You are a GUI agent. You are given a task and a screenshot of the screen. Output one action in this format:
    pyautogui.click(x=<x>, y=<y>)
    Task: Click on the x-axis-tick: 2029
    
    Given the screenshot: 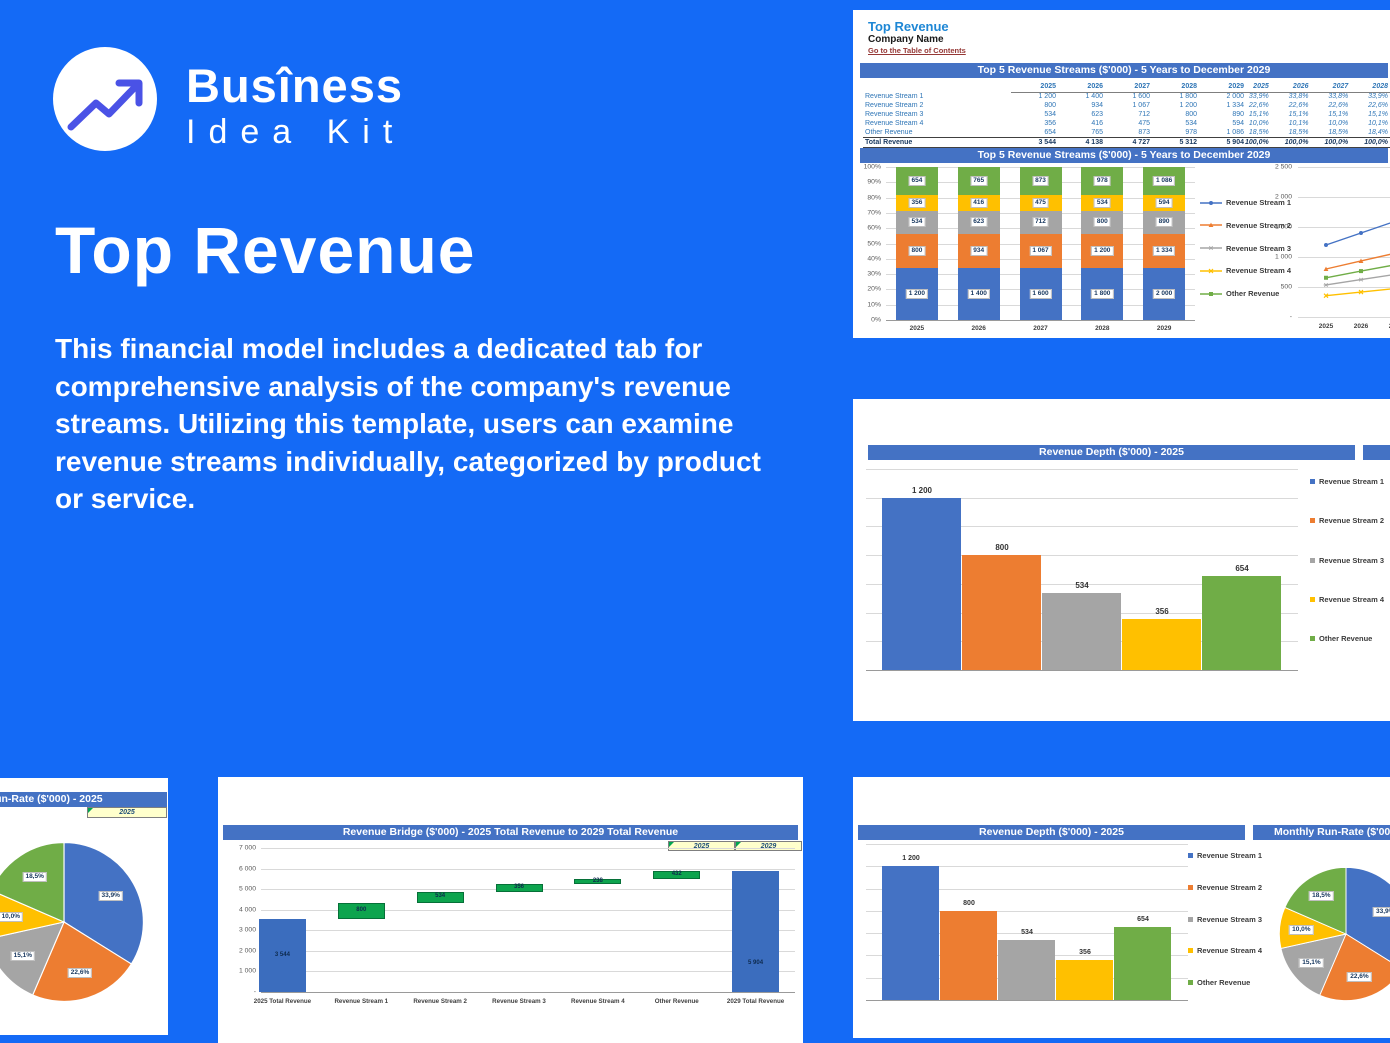 What is the action you would take?
    pyautogui.click(x=1164, y=328)
    